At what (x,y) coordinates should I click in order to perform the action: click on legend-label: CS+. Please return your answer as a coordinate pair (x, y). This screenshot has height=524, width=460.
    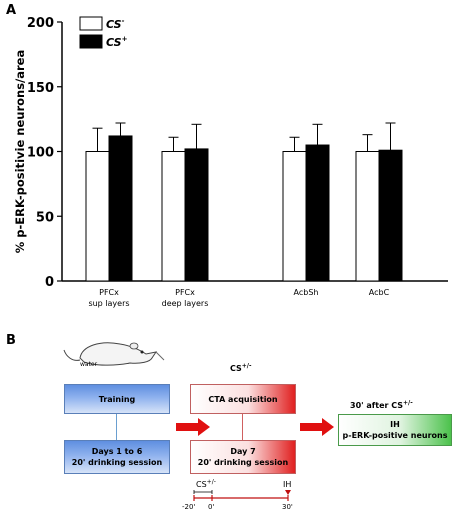
    Looking at the image, I should click on (117, 42).